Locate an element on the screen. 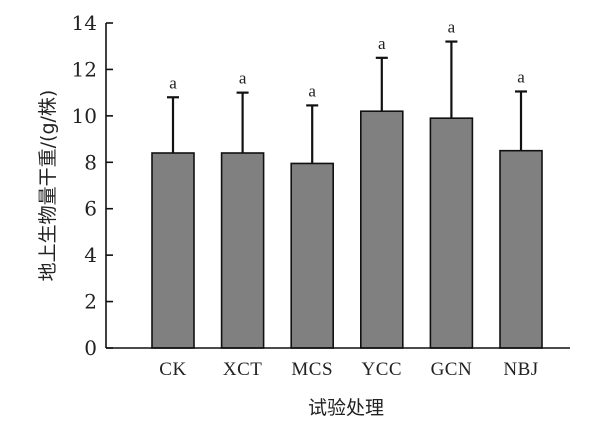 The width and height of the screenshot is (610, 425). x-tick-label: YCC is located at coordinates (382, 369).